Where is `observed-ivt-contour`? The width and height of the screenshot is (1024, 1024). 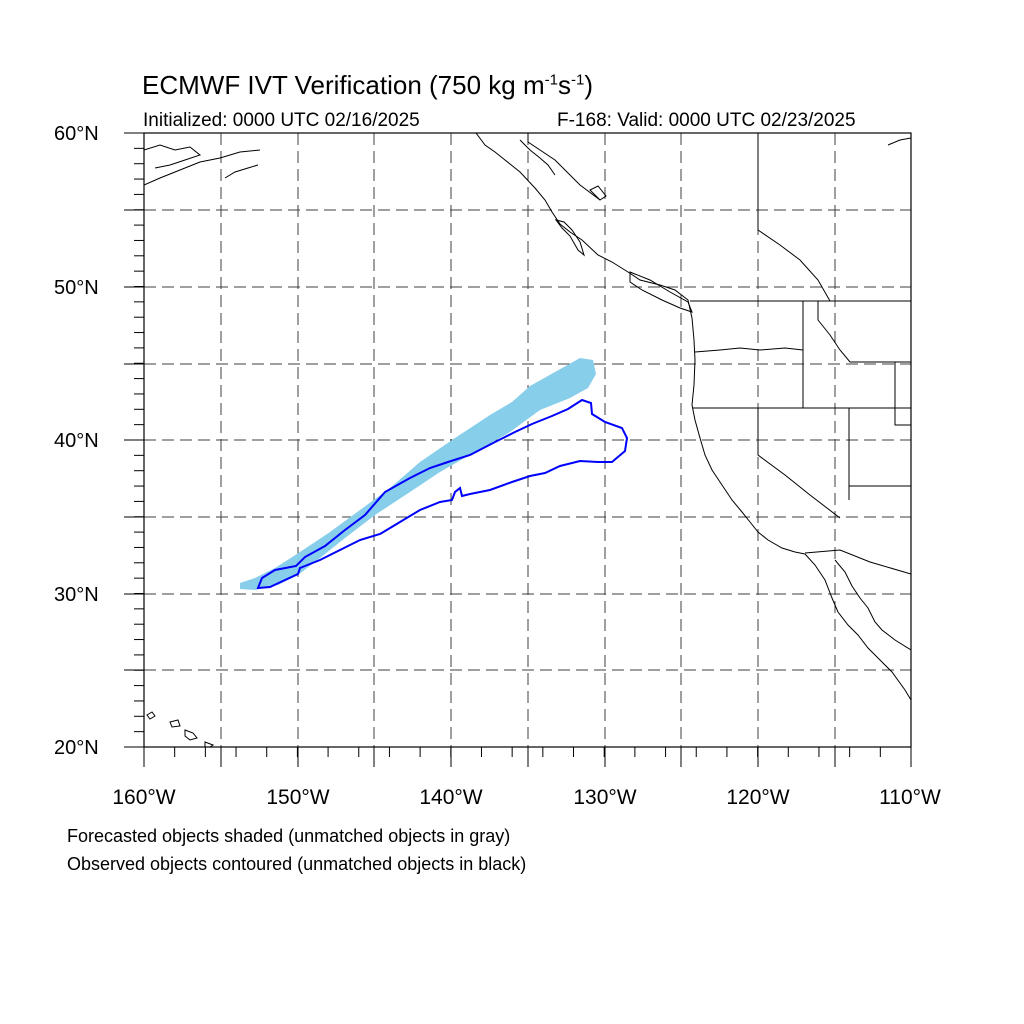
observed-ivt-contour is located at coordinates (442, 494).